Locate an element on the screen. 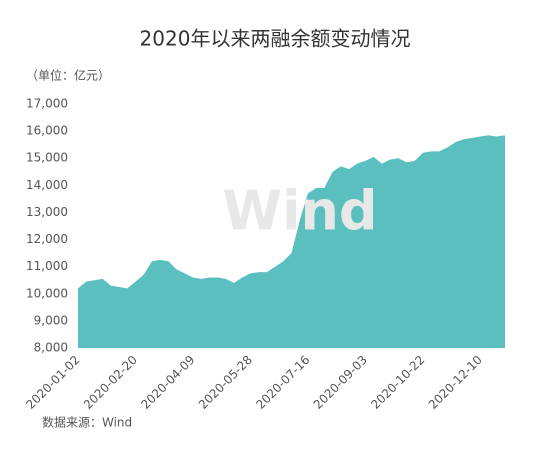  y-tick-label: 8,000 is located at coordinates (51, 348).